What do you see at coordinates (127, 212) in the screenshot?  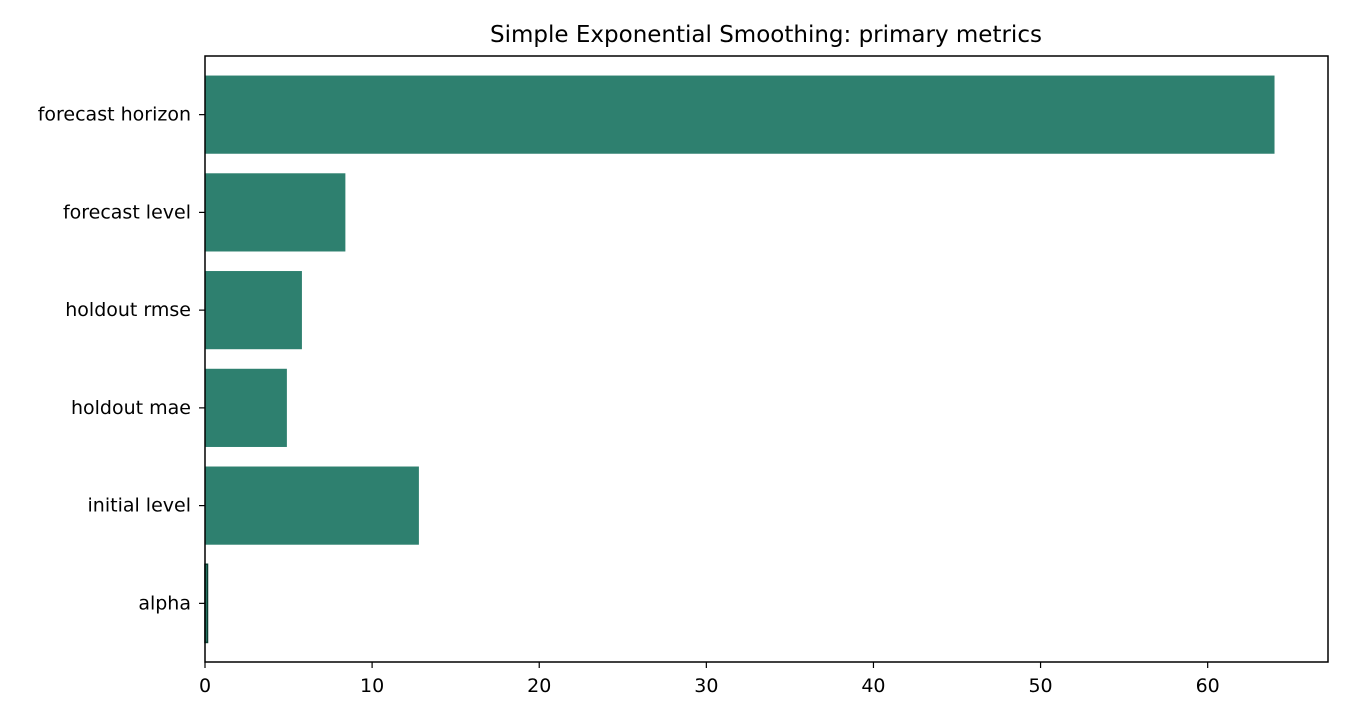 I see `y-tick-label: forecast level` at bounding box center [127, 212].